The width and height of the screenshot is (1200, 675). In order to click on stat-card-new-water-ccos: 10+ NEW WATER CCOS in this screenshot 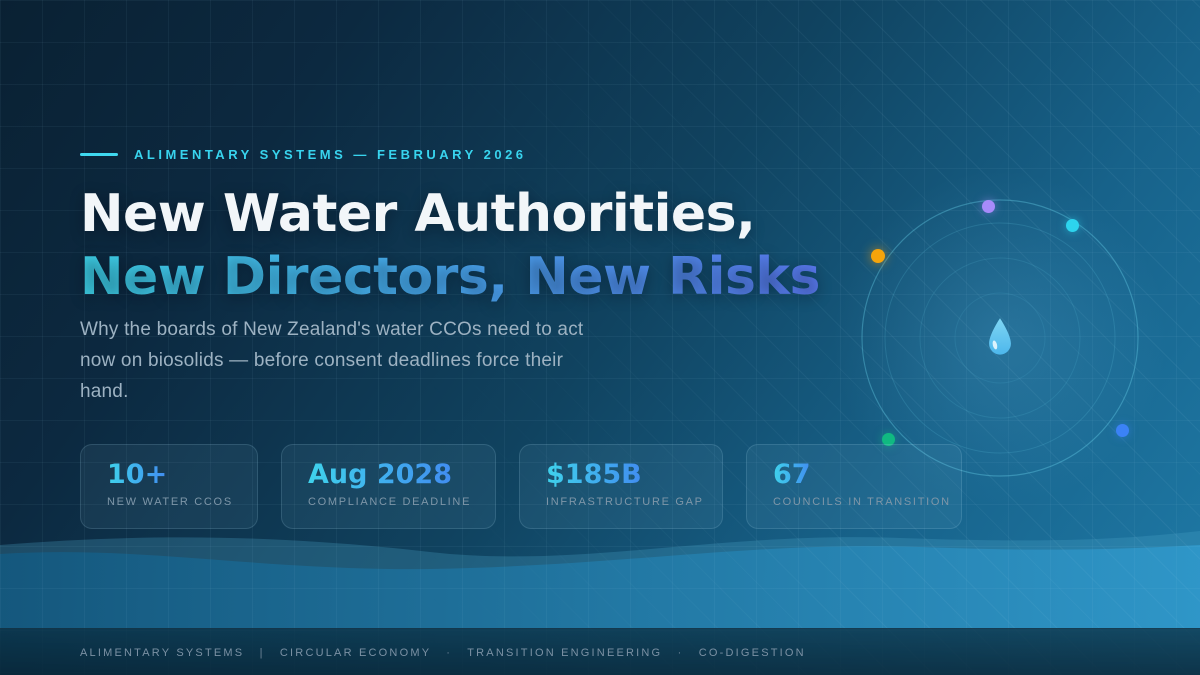, I will do `click(169, 486)`.